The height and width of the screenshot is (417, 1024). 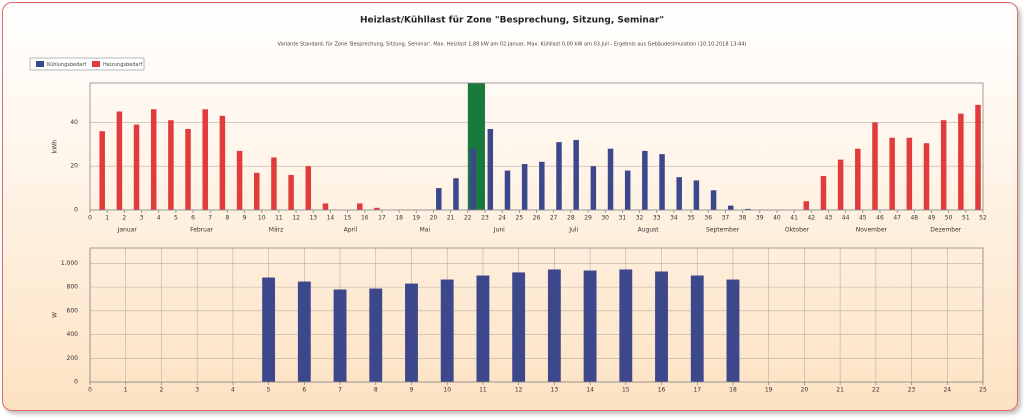 I want to click on x-tick-label: 0, so click(x=90, y=390).